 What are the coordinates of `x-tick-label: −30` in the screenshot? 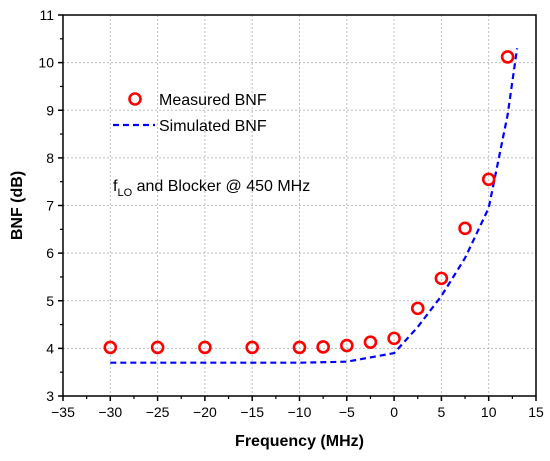 It's located at (110, 412).